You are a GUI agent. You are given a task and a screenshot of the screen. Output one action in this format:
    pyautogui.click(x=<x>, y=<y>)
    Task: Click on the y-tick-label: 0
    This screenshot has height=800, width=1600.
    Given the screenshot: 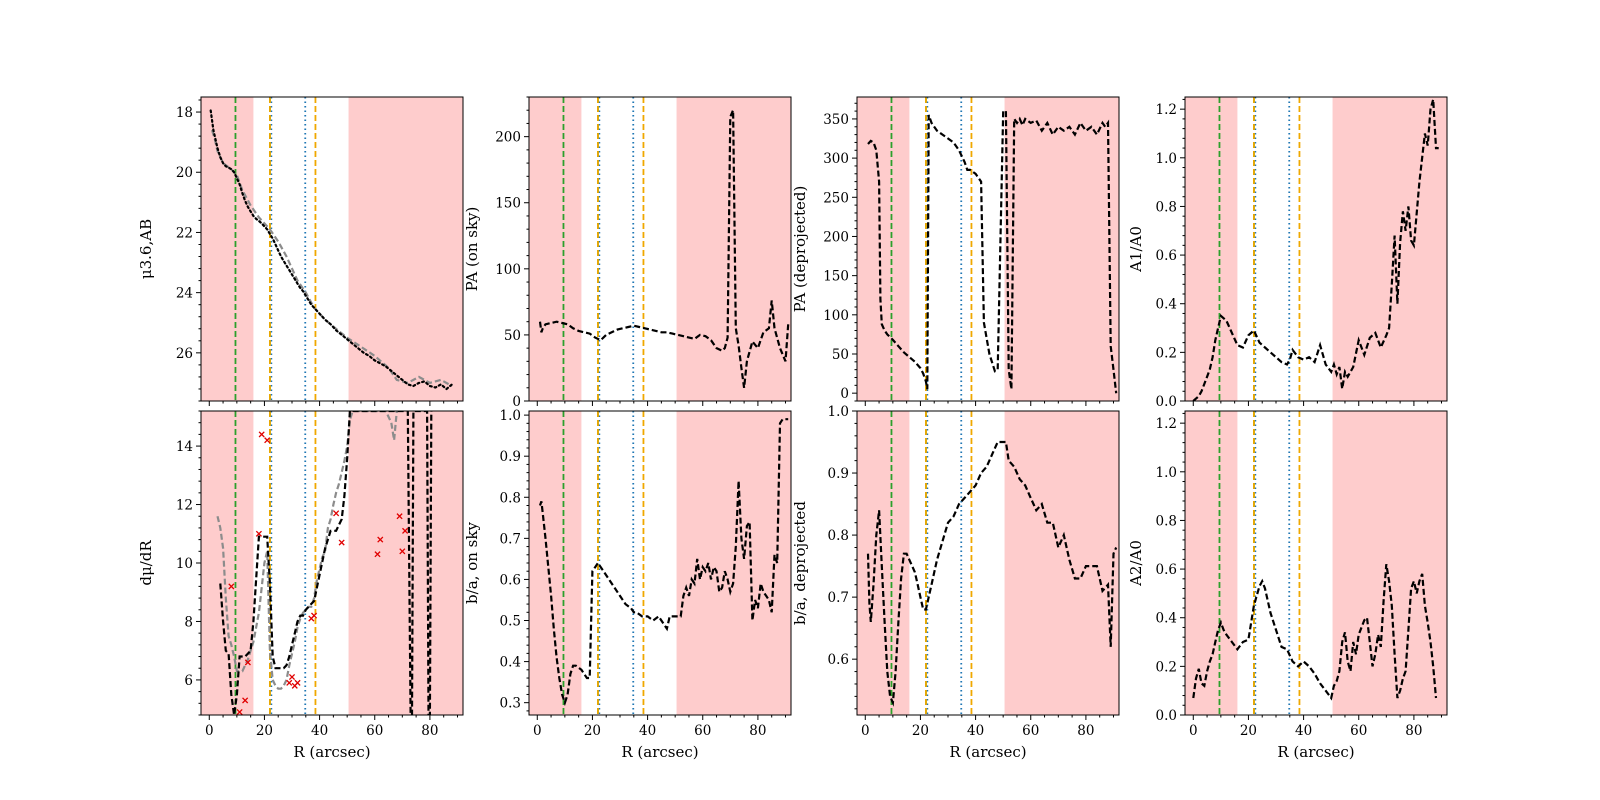 What is the action you would take?
    pyautogui.click(x=844, y=394)
    